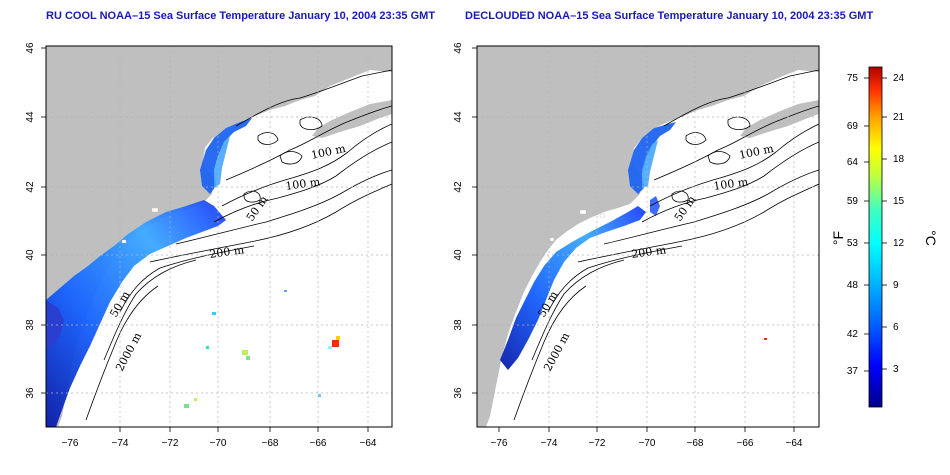 This screenshot has width=950, height=475. I want to click on celsius-tick: 6, so click(896, 327).